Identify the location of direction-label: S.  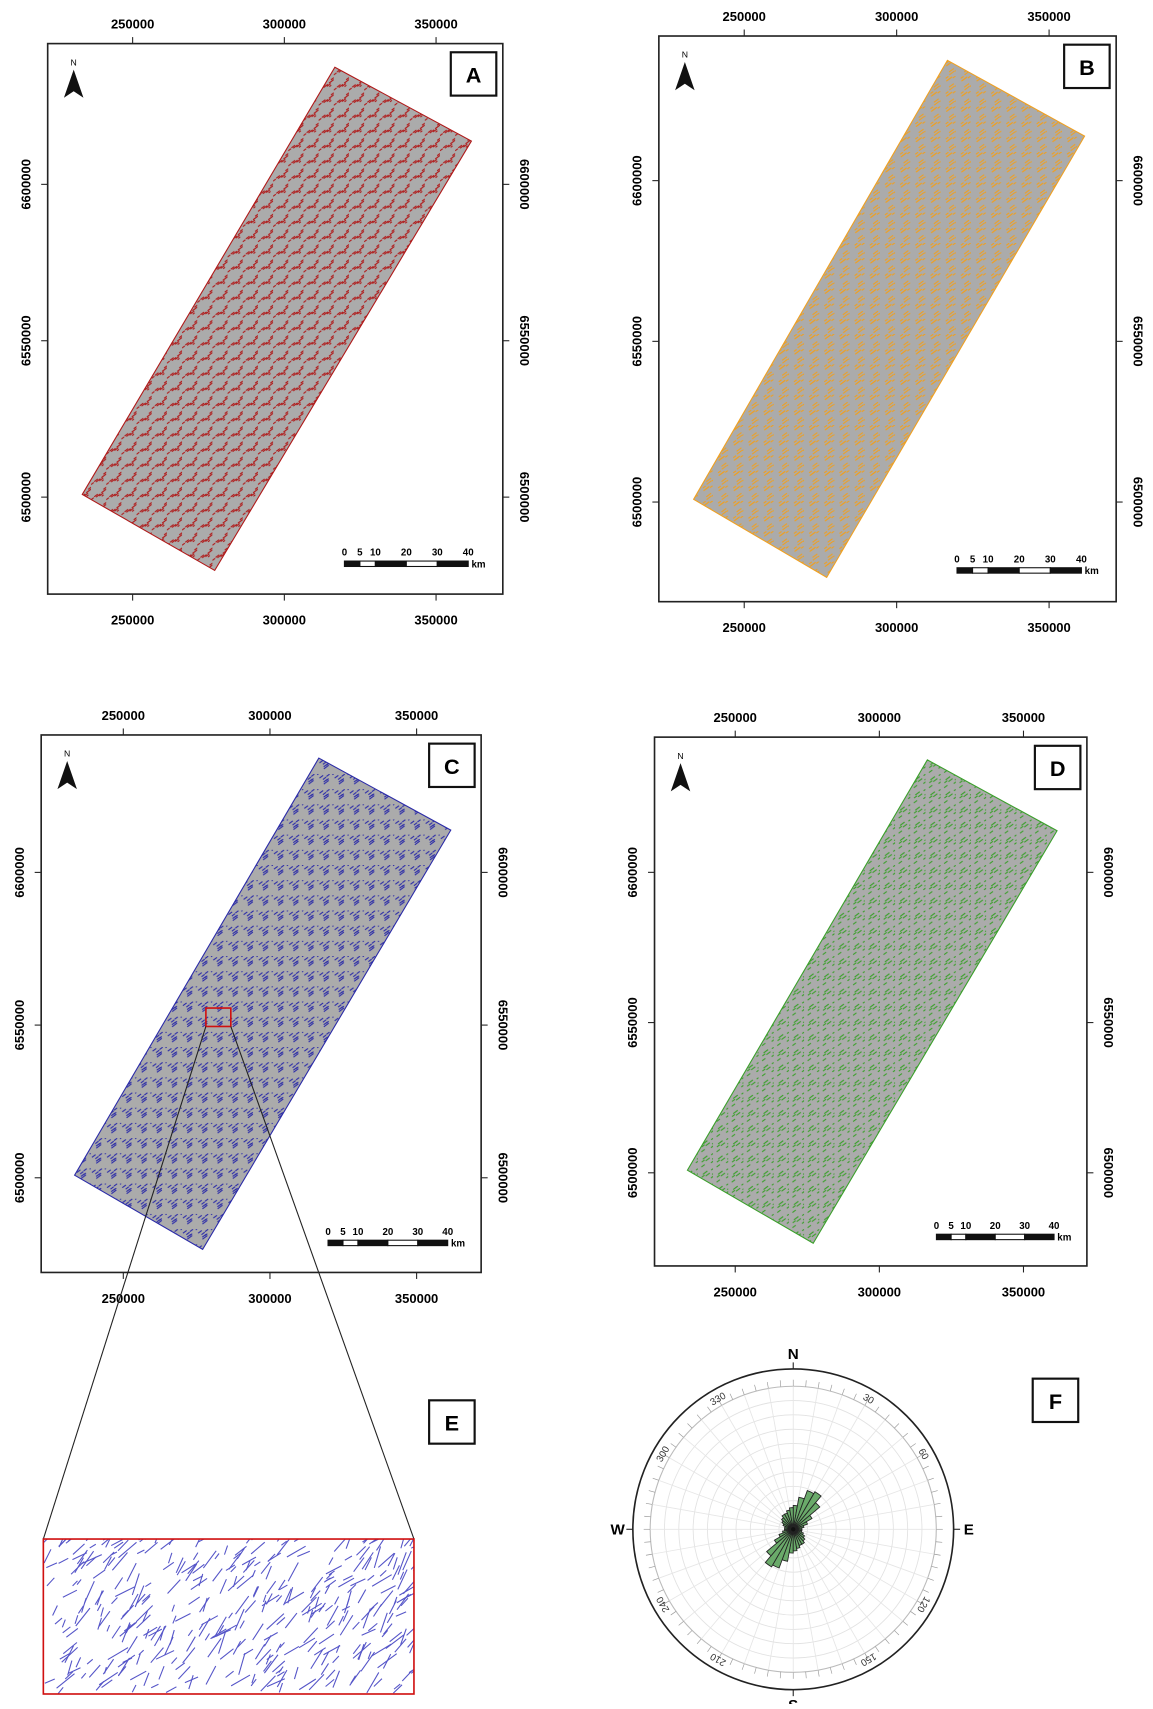
(793, 1700).